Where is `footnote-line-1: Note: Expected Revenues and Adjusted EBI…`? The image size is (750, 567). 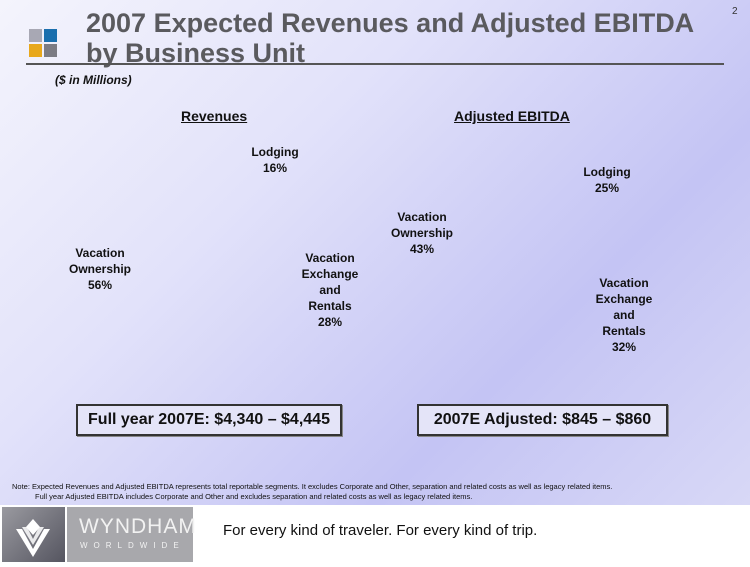
footnote-line-1: Note: Expected Revenues and Adjusted EBI… is located at coordinates (312, 486).